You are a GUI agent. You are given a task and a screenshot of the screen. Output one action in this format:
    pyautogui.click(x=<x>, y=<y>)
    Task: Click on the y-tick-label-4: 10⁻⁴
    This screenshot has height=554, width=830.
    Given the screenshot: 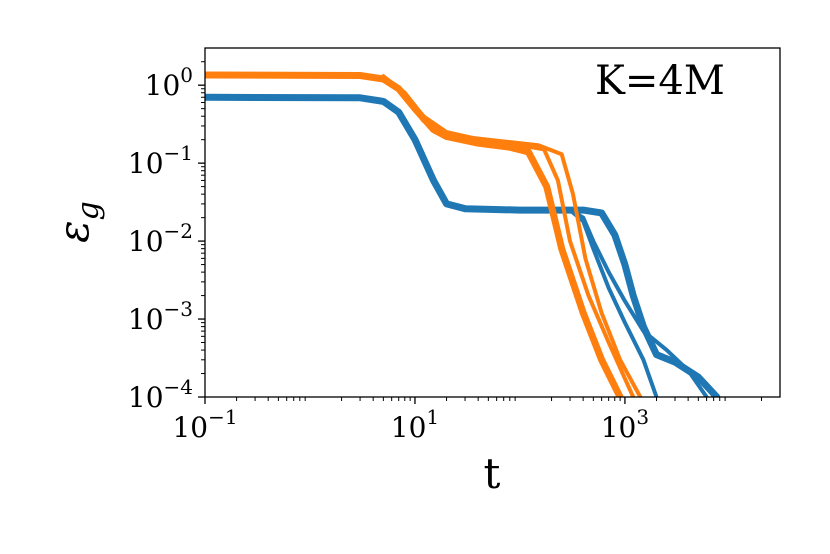 What is the action you would take?
    pyautogui.click(x=160, y=394)
    